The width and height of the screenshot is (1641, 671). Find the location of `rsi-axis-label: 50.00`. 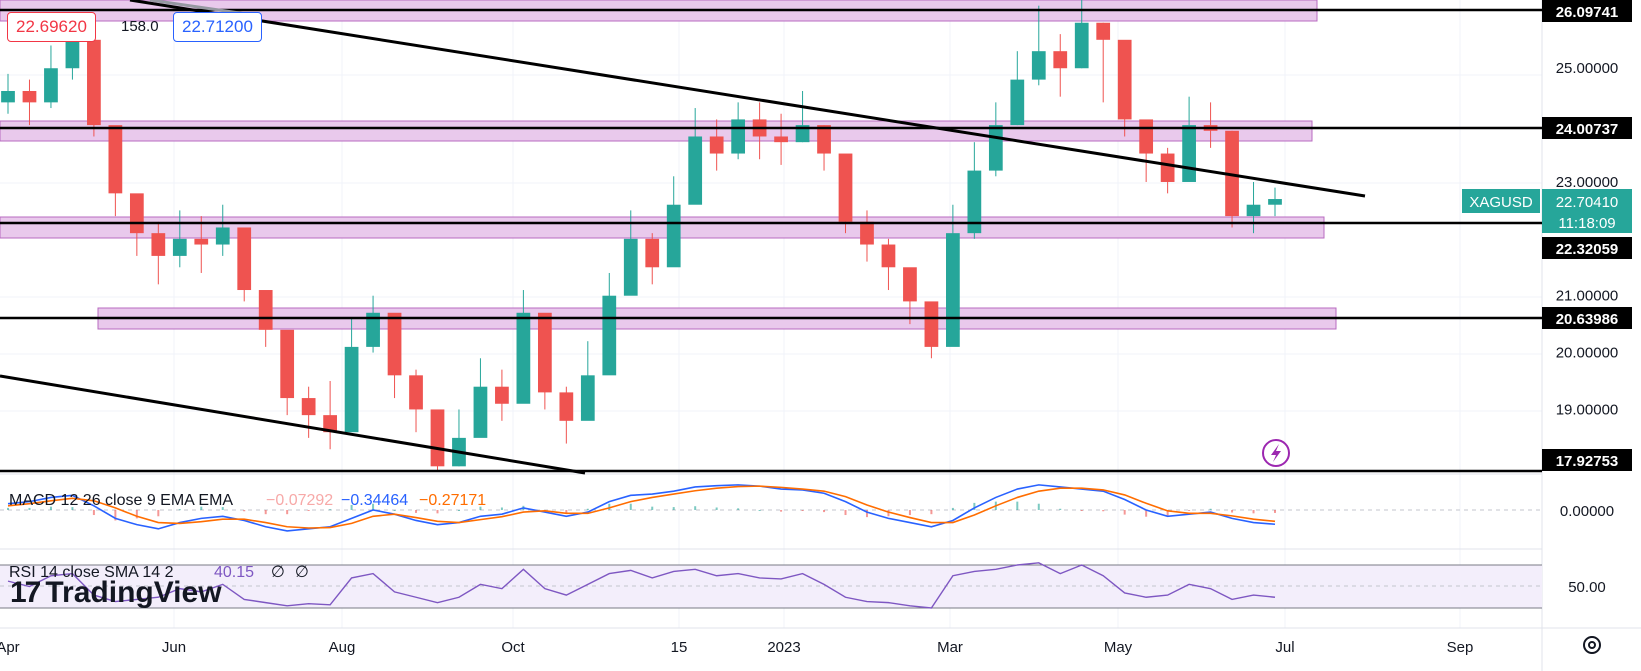

rsi-axis-label: 50.00 is located at coordinates (1587, 587).